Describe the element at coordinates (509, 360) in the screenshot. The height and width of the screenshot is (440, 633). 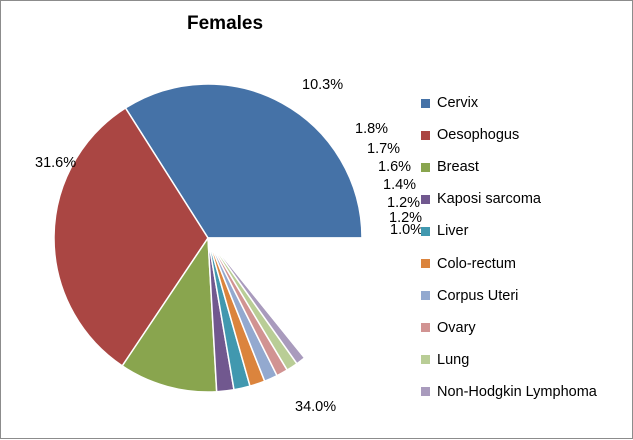
I see `legend-item-lung: Lung` at that location.